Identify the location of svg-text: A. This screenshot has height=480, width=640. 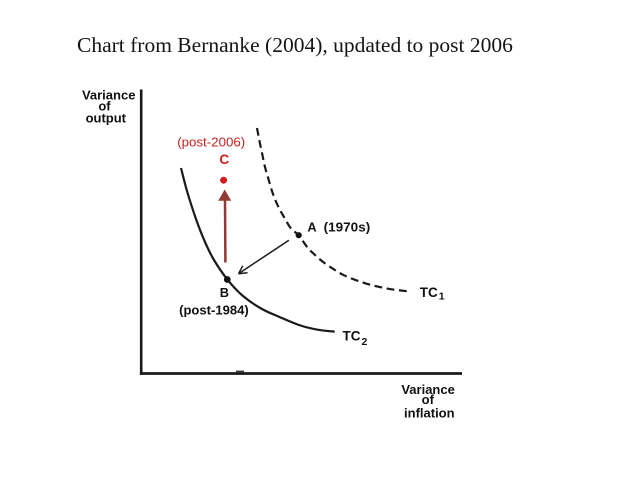
(311, 226).